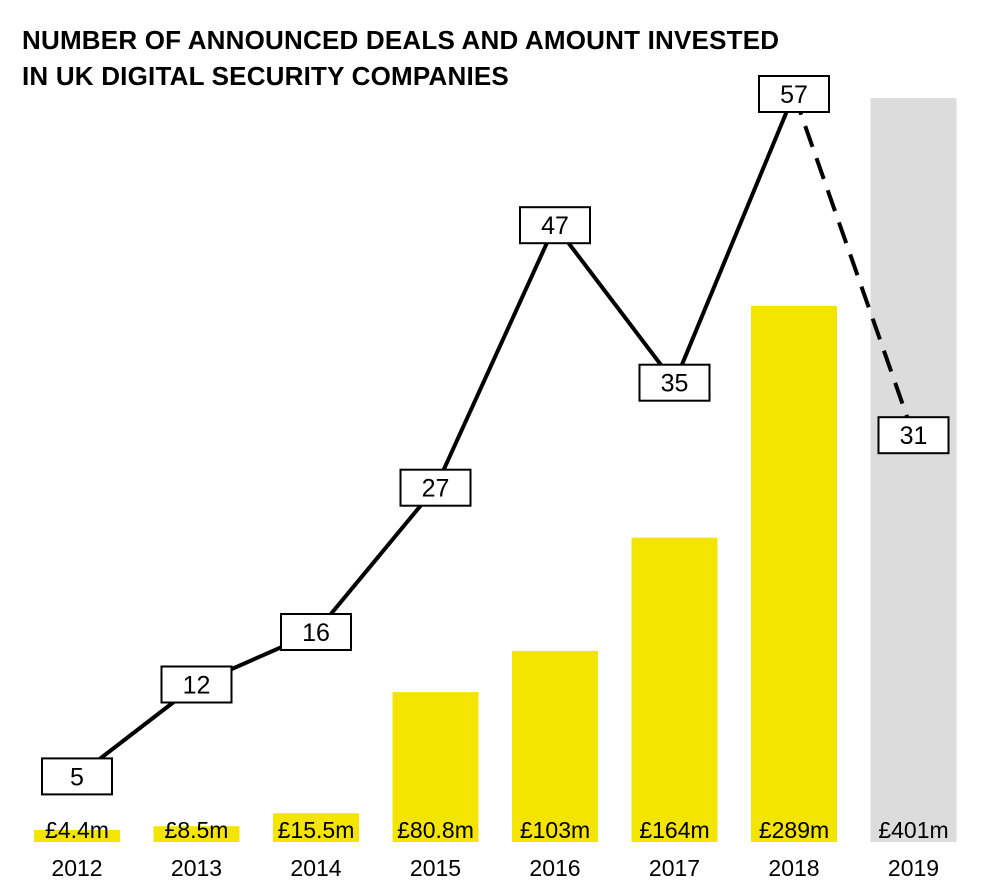 The width and height of the screenshot is (1000, 896). I want to click on point-2015: 27, so click(435, 487).